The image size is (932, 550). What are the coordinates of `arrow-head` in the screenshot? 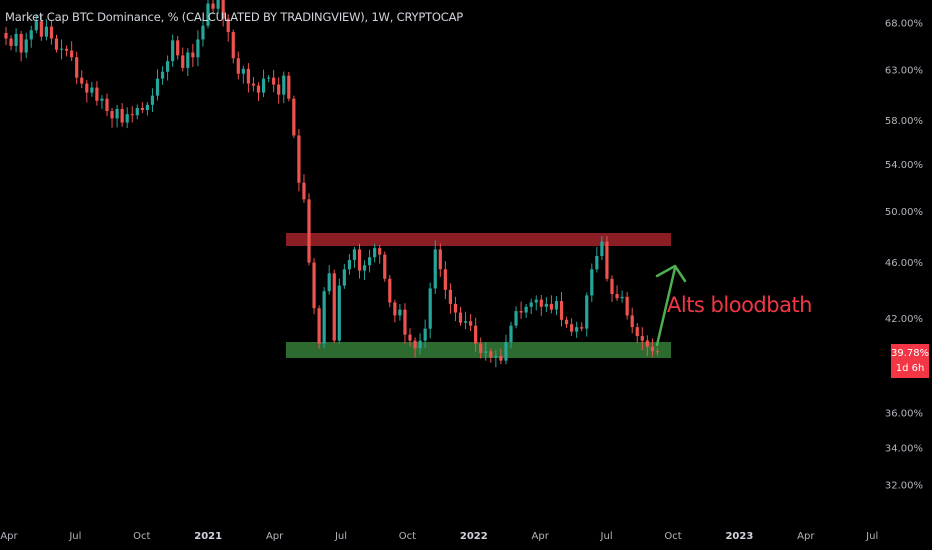 It's located at (671, 273).